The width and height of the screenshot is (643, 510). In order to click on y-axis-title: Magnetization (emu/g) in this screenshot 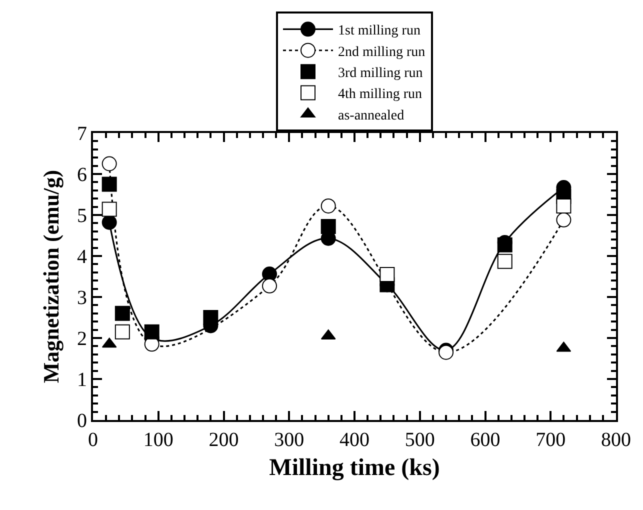, I will do `click(51, 277)`.